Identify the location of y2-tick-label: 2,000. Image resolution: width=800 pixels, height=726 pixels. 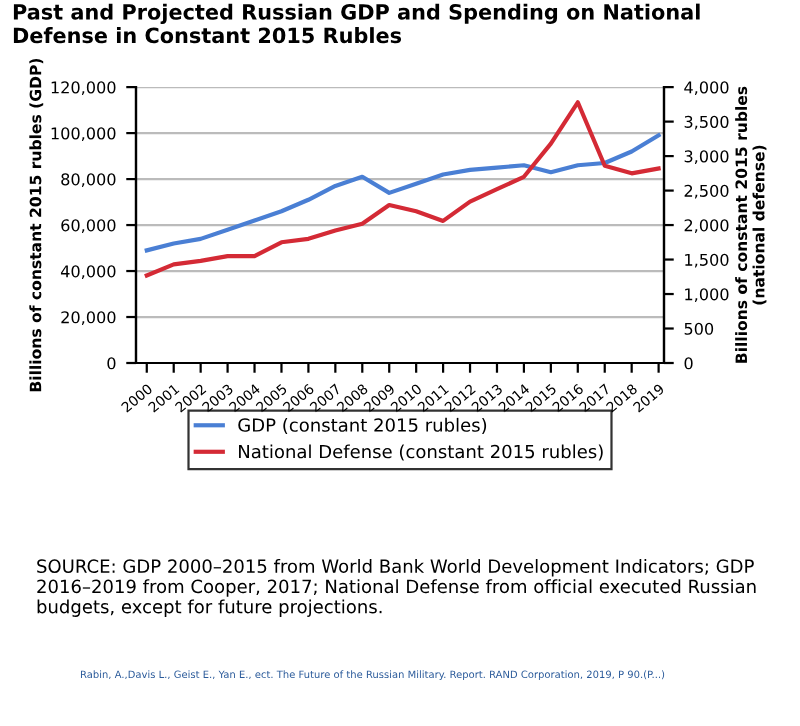
(706, 226).